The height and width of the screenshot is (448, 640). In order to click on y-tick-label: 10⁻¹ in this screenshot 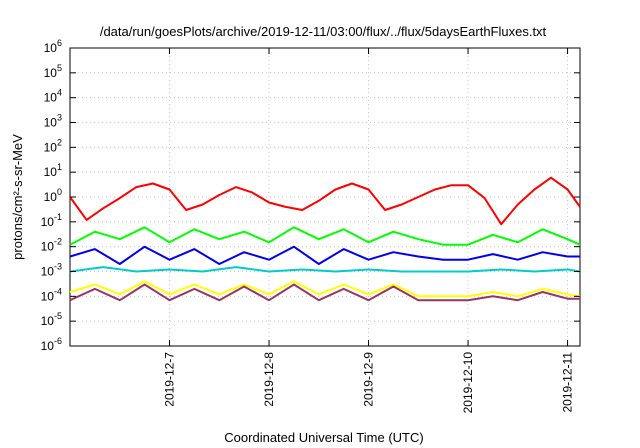, I will do `click(51, 220)`.